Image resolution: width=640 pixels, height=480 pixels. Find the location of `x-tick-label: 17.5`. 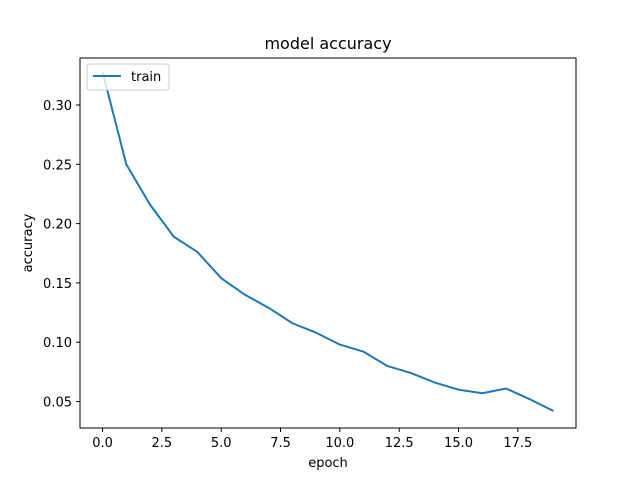

x-tick-label: 17.5 is located at coordinates (517, 443).